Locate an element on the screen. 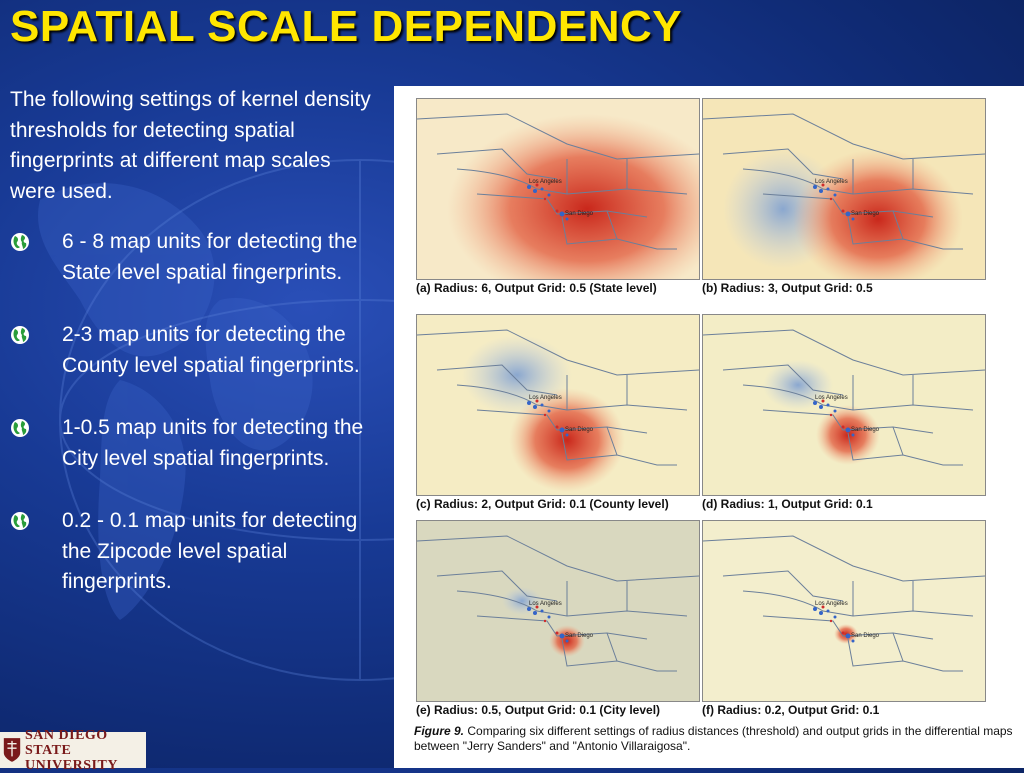 Image resolution: width=1024 pixels, height=773 pixels. university-logo: SAN DIEGO STATE UNIVERSITY is located at coordinates (73, 750).